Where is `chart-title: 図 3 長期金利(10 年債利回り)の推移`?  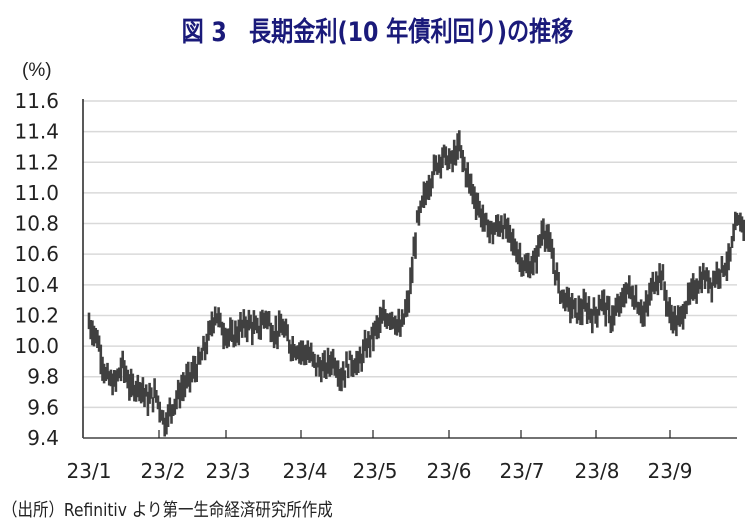
chart-title: 図 3 長期金利(10 年債利回り)の推移 is located at coordinates (377, 32).